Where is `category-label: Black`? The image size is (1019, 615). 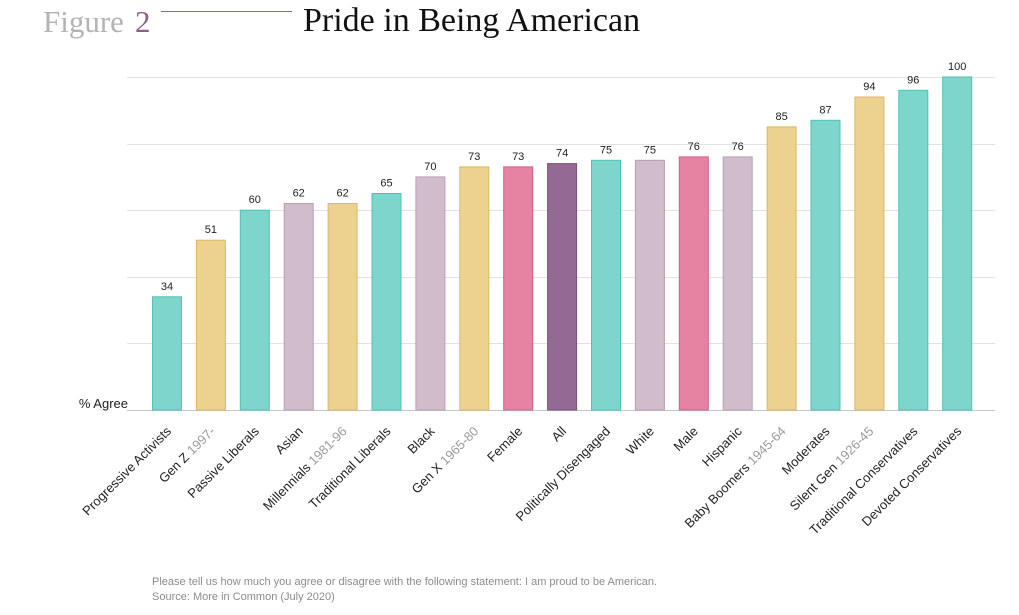 category-label: Black is located at coordinates (420, 439).